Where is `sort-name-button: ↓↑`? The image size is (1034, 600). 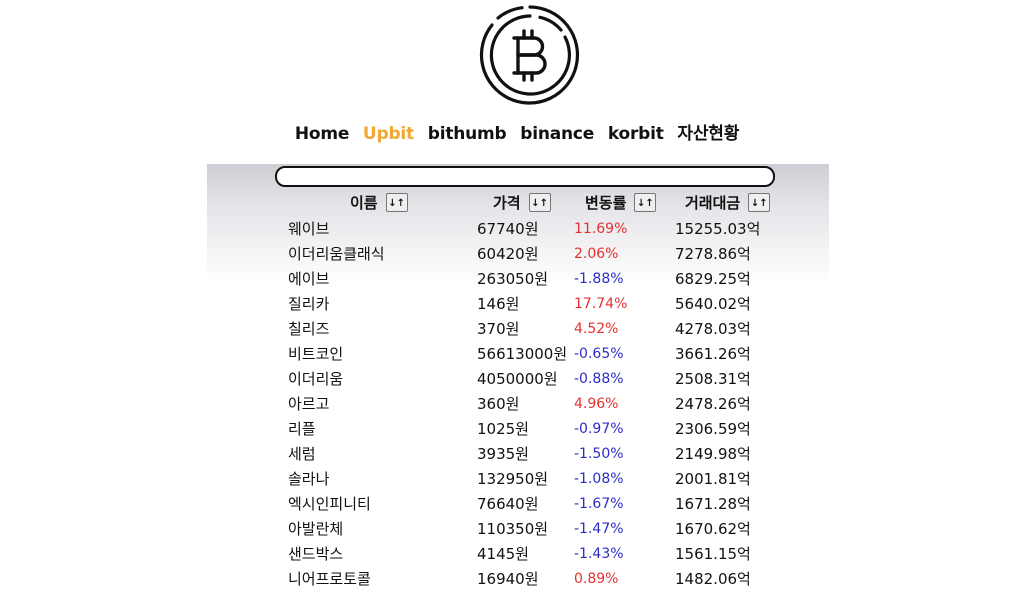
sort-name-button: ↓↑ is located at coordinates (396, 202).